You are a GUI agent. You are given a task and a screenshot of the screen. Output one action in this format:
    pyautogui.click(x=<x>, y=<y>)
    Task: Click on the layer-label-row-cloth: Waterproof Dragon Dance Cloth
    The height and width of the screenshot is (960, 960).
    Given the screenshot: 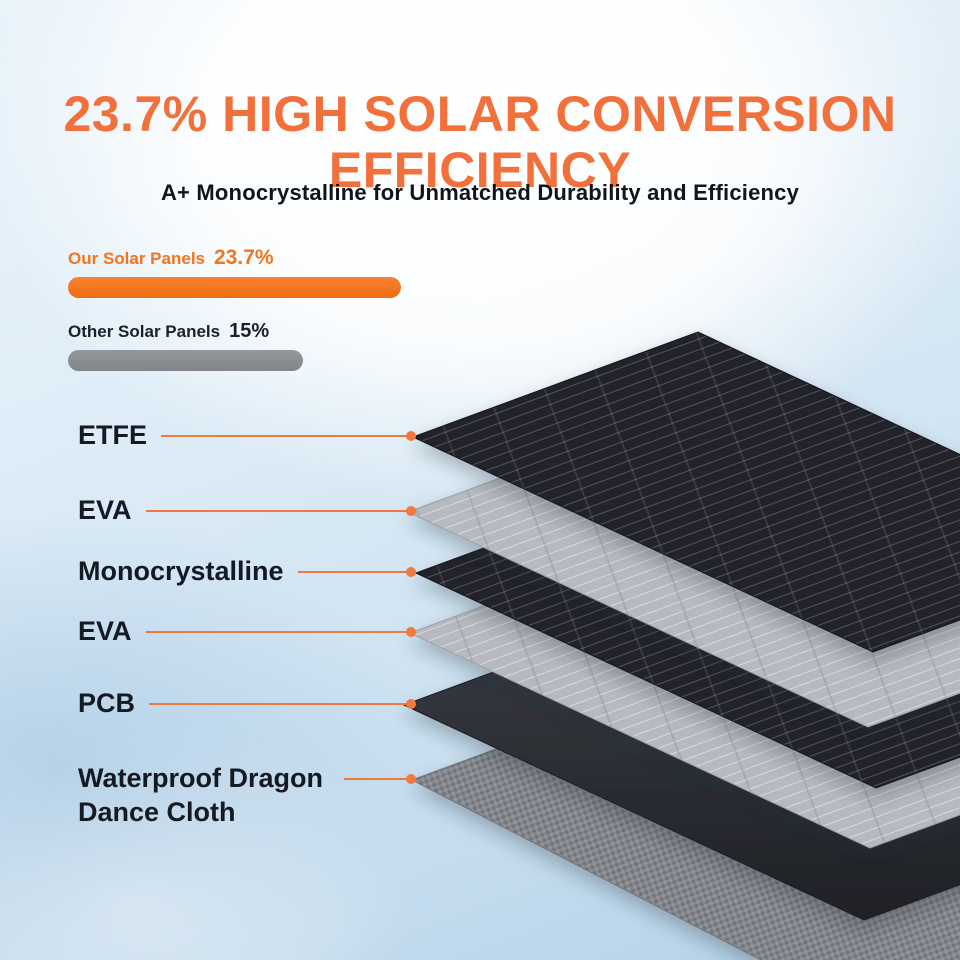 What is the action you would take?
    pyautogui.click(x=247, y=796)
    